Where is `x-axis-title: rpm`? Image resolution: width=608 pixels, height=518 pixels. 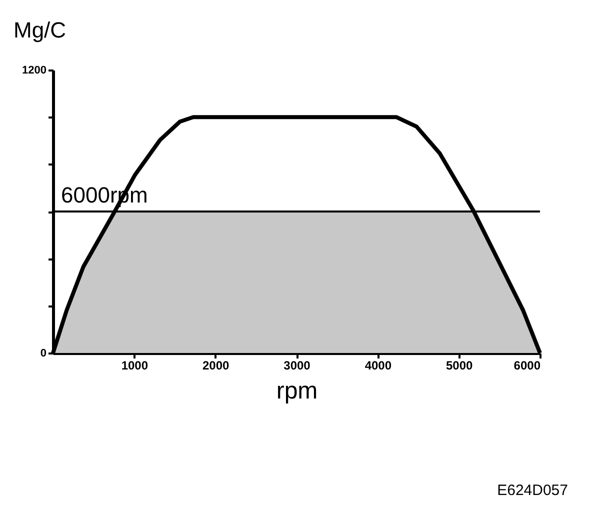 x-axis-title: rpm is located at coordinates (297, 391).